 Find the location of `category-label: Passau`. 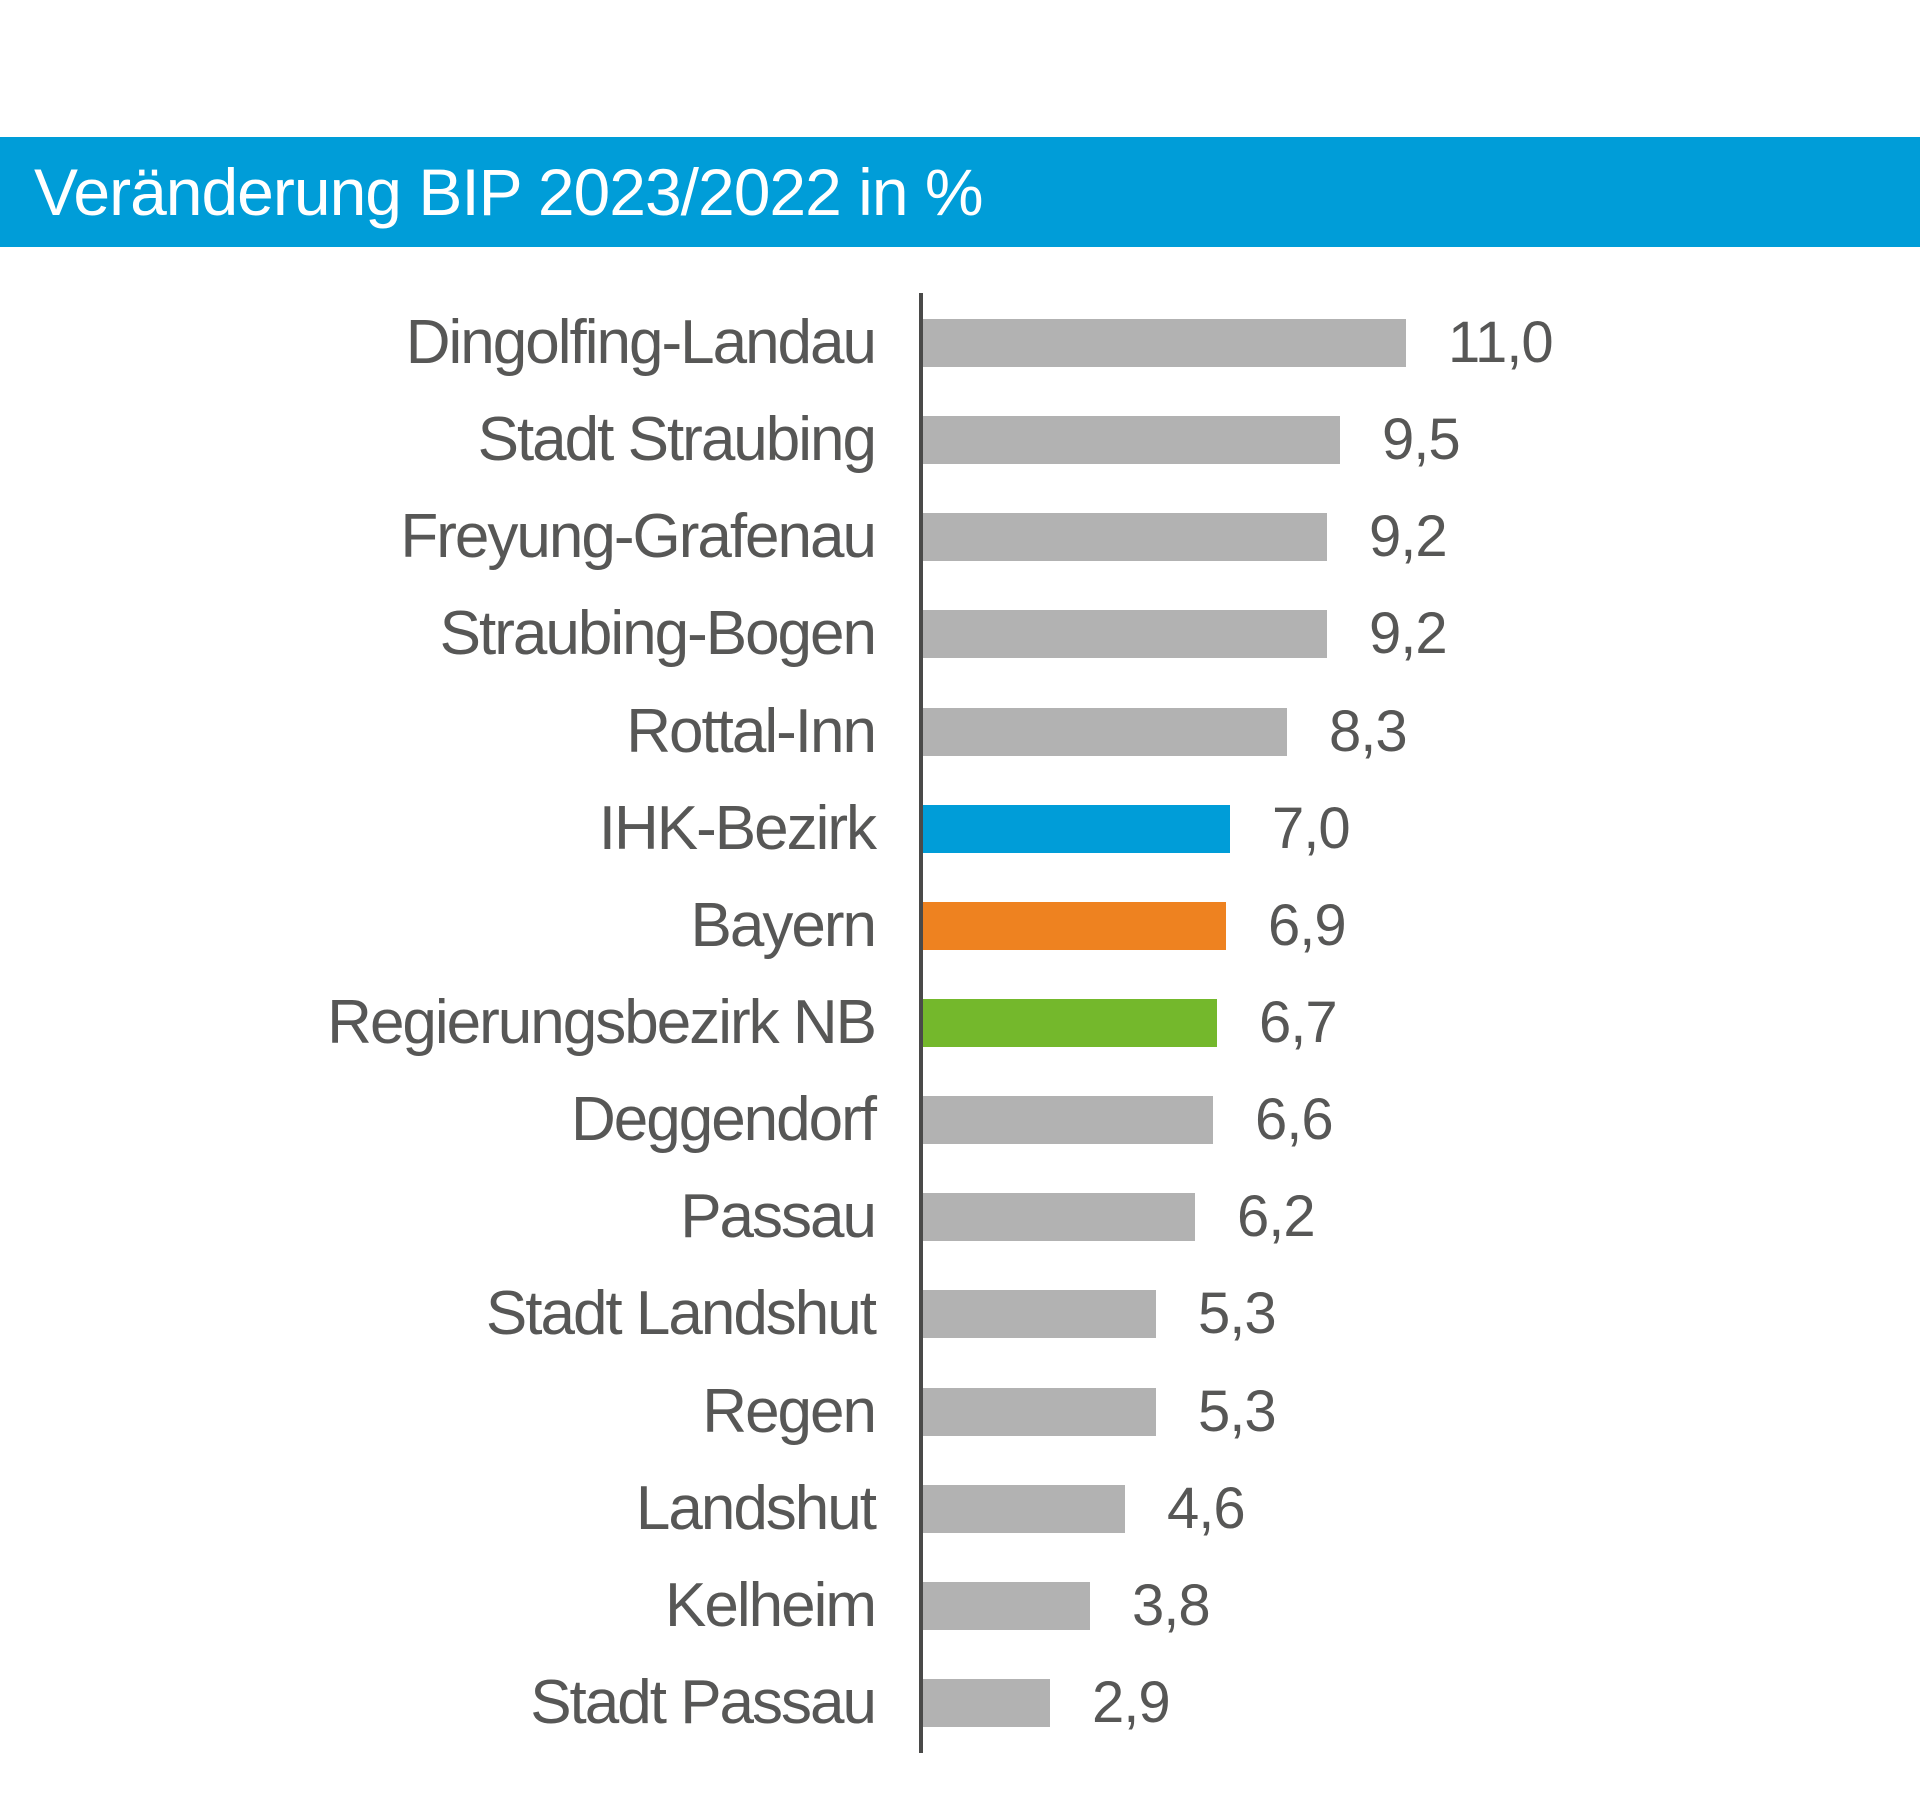

category-label: Passau is located at coordinates (778, 1216).